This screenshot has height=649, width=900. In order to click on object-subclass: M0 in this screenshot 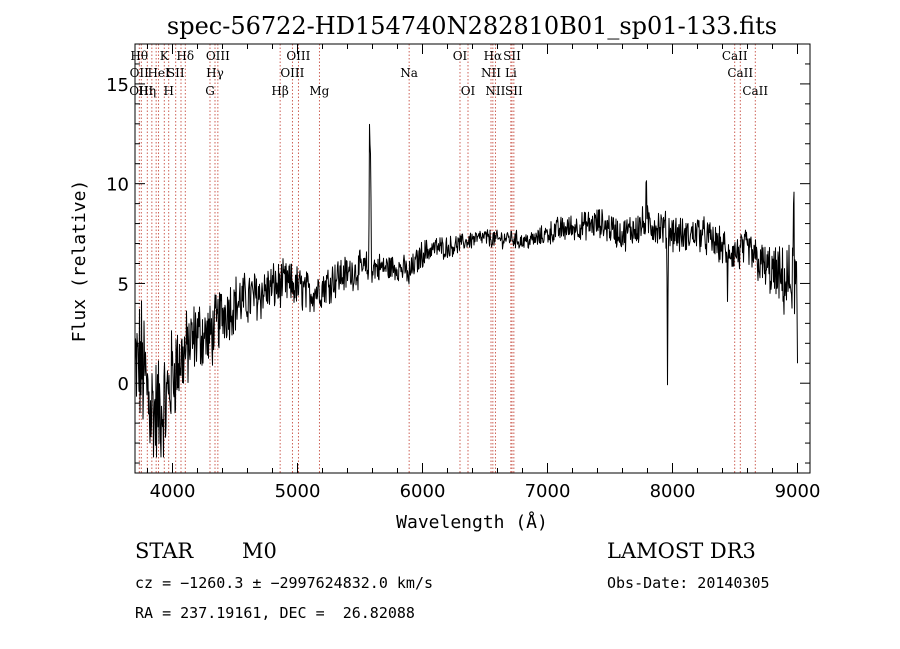, I will do `click(259, 551)`.